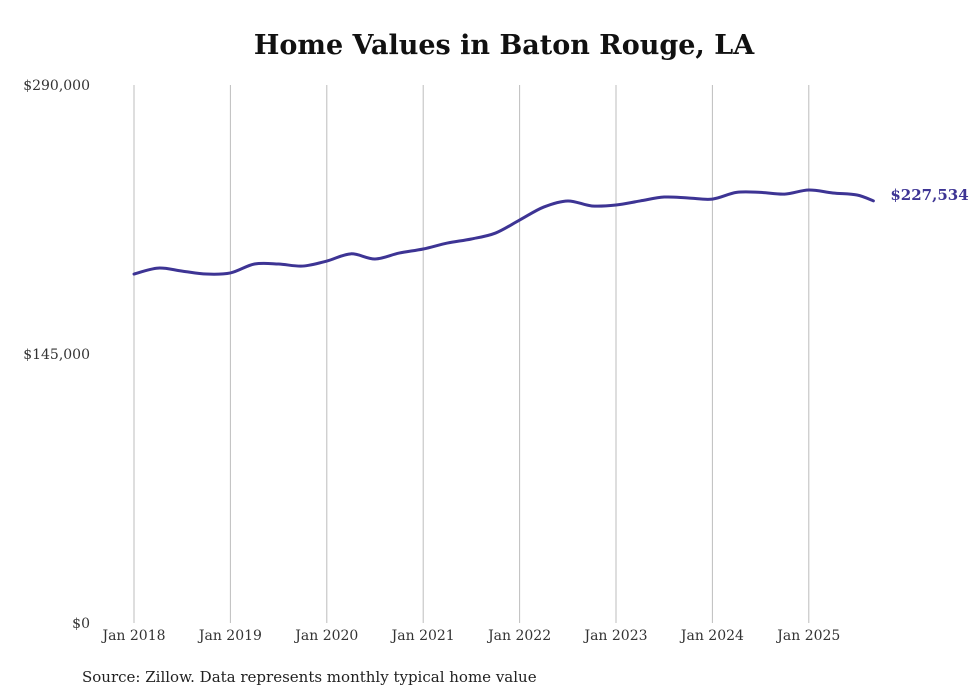 This screenshot has width=980, height=699. What do you see at coordinates (229, 636) in the screenshot?
I see `x-tick-label: Jan 2019` at bounding box center [229, 636].